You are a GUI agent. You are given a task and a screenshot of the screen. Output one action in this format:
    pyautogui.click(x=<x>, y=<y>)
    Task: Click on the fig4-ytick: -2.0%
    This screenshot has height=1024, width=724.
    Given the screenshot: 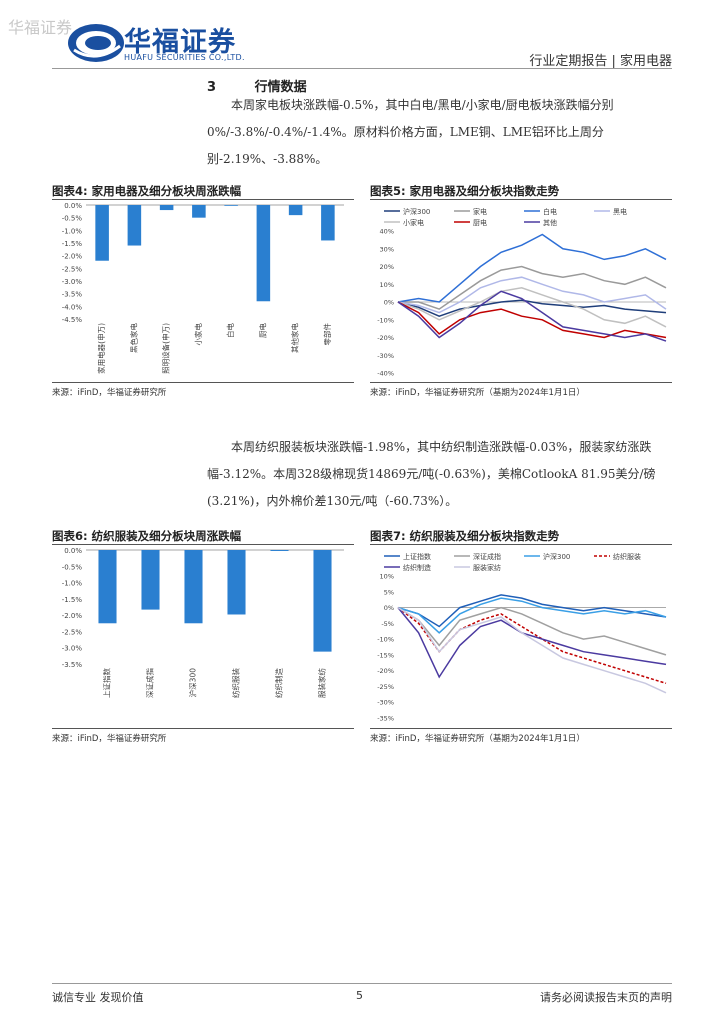 What is the action you would take?
    pyautogui.click(x=72, y=257)
    